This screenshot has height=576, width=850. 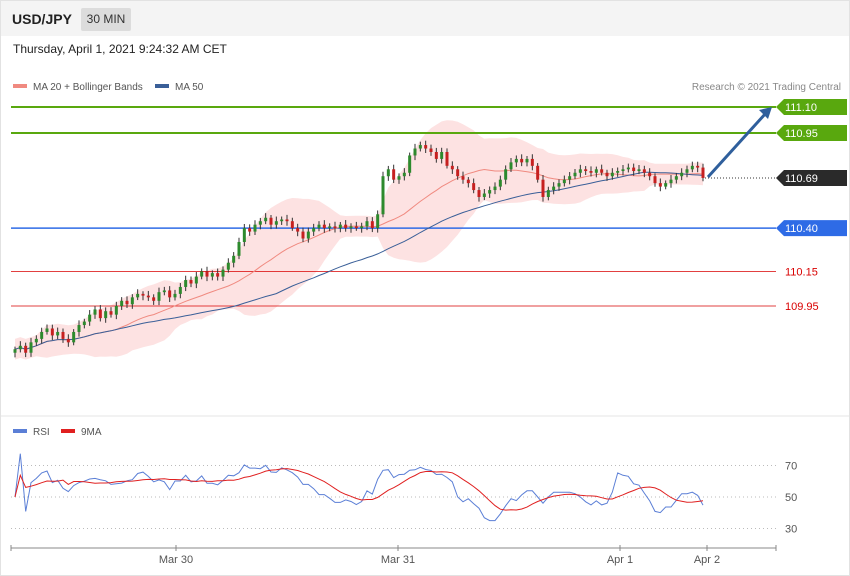 I want to click on timeframe-button: 30 MIN, so click(x=106, y=19).